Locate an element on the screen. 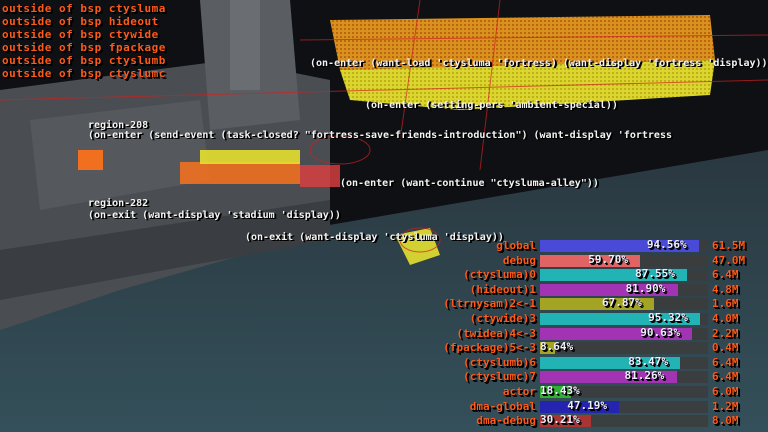 This screenshot has width=768, height=432. memory-percent: 81.90% is located at coordinates (645, 288).